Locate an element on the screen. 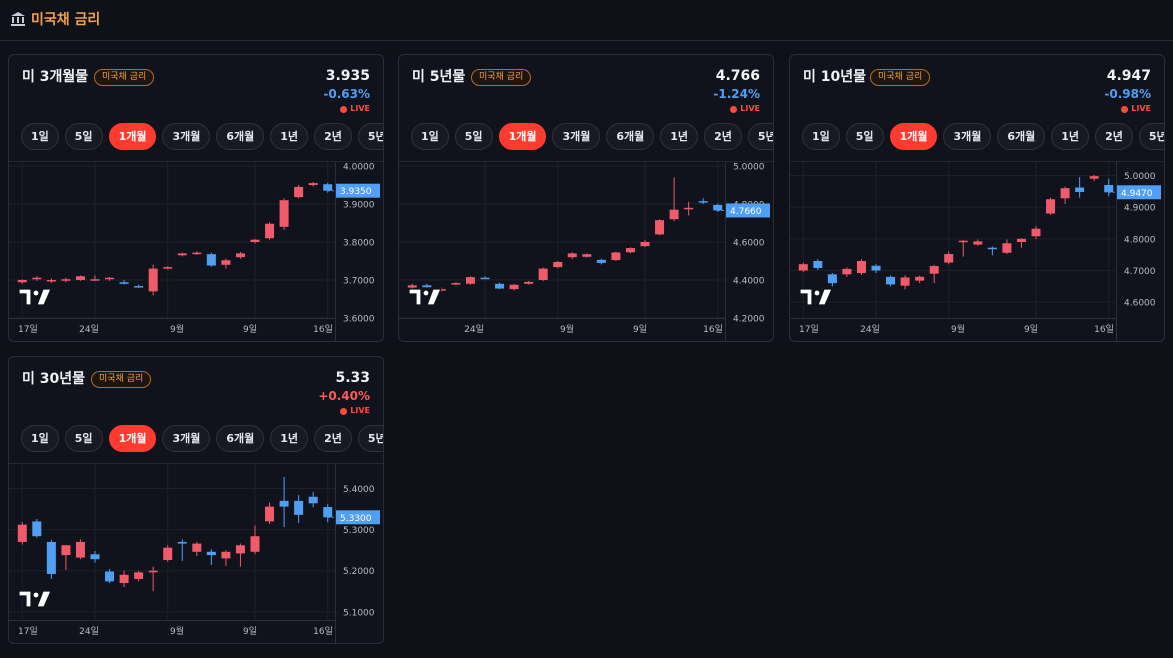 This screenshot has width=1173, height=658. y-tick-label: 4.2000 is located at coordinates (749, 320).